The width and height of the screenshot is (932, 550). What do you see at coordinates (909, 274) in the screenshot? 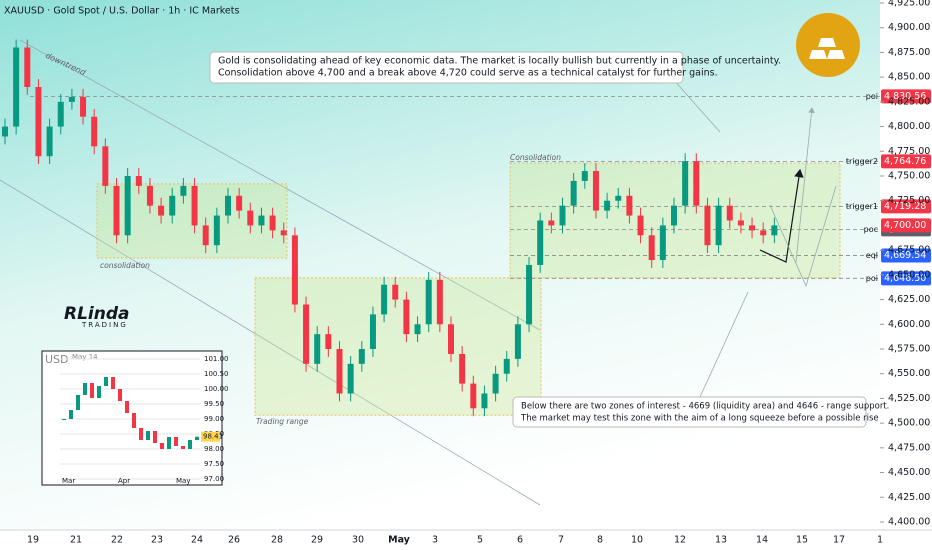
I see `y-tick-label: 4,650.00` at bounding box center [909, 274].